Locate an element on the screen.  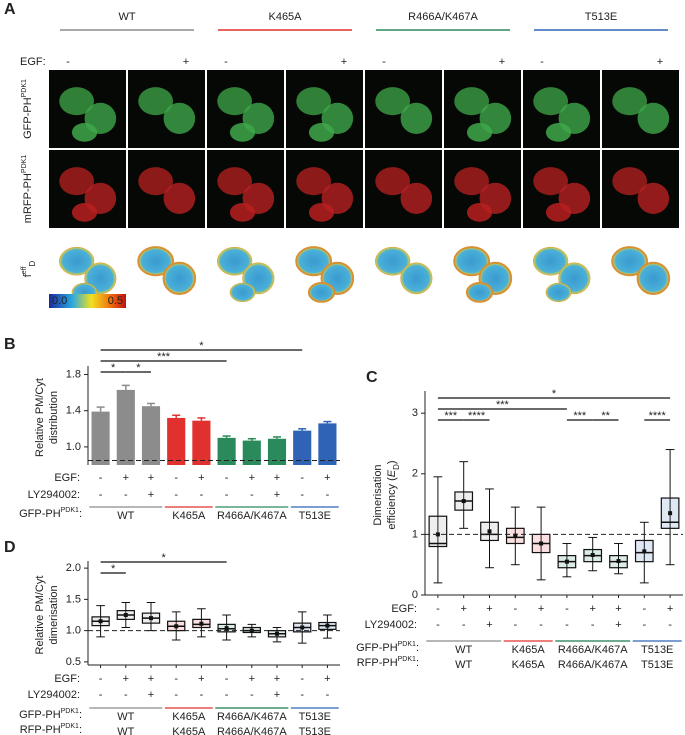
y-axis-label: Relative PM/Cyt is located at coordinates (40, 417).